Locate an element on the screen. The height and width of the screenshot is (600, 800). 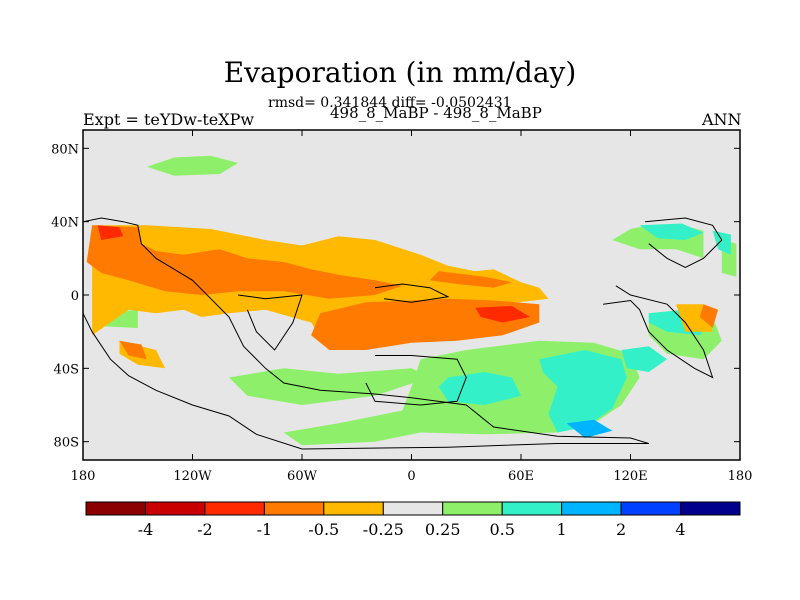
x-tick-label-5: 120E is located at coordinates (630, 476).